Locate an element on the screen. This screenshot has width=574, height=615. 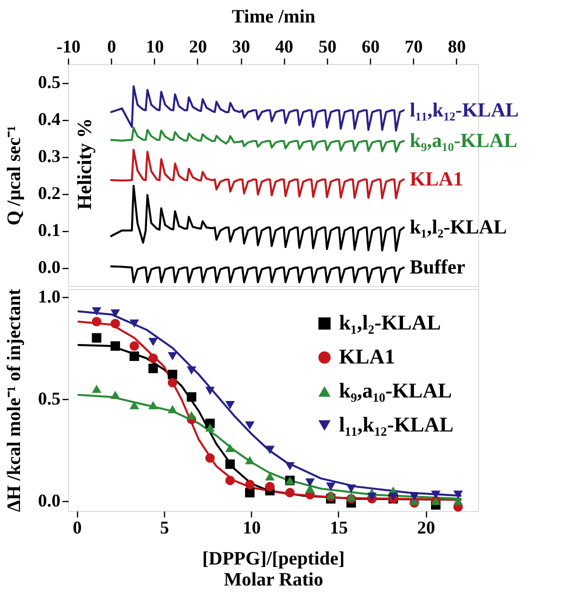
legend-label: k₁,l₂-KLAL is located at coordinates (390, 322).